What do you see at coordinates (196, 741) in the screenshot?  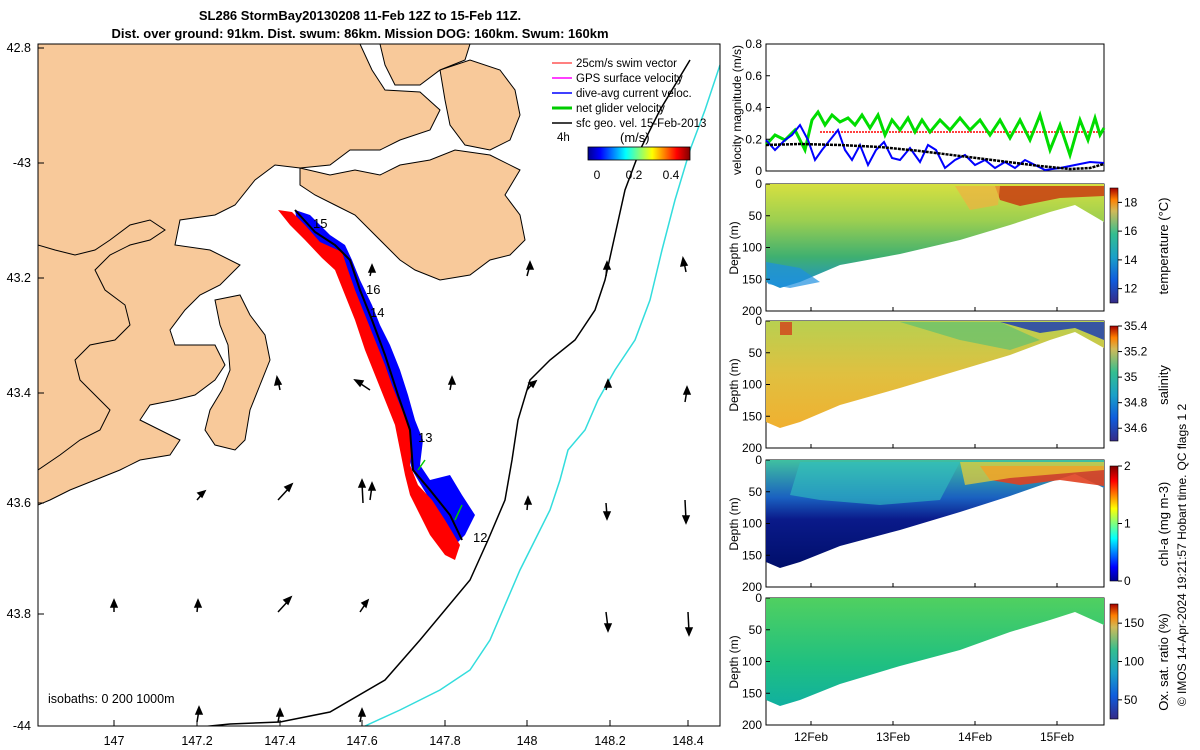 I see `map-lon-tick-label: 147.2` at bounding box center [196, 741].